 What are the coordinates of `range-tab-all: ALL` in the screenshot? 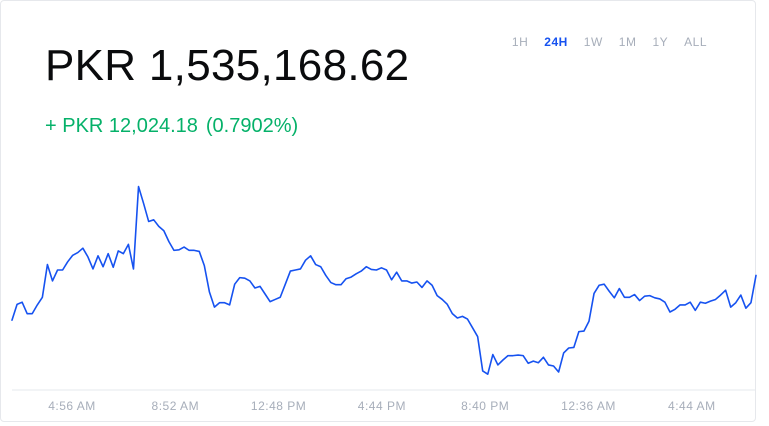 It's located at (695, 42).